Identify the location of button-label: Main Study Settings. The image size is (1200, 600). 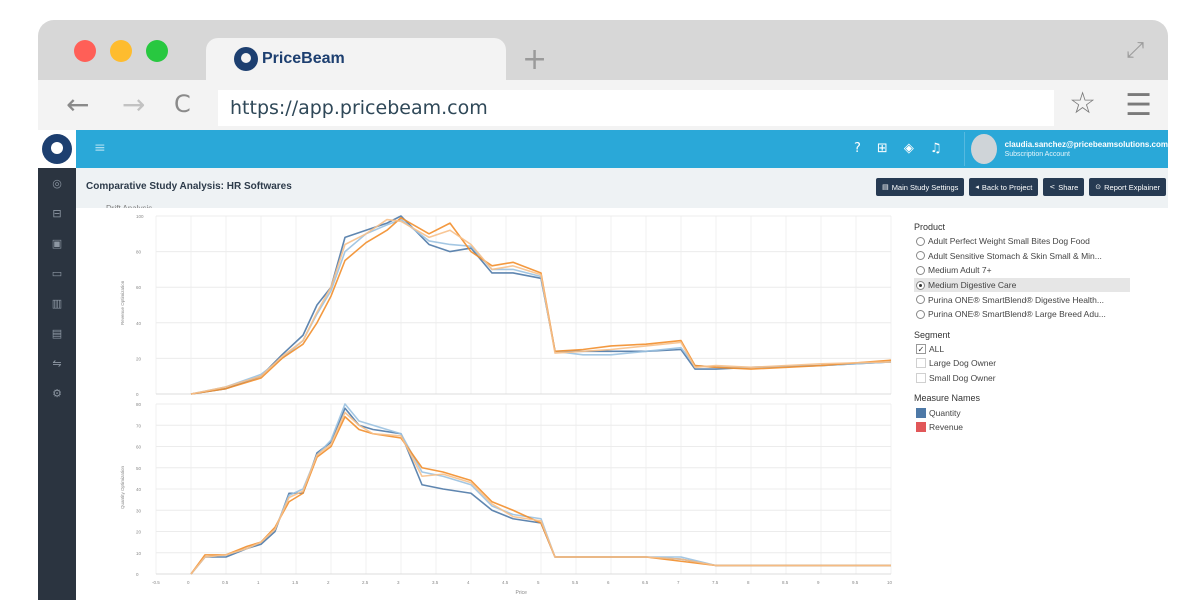
(925, 187).